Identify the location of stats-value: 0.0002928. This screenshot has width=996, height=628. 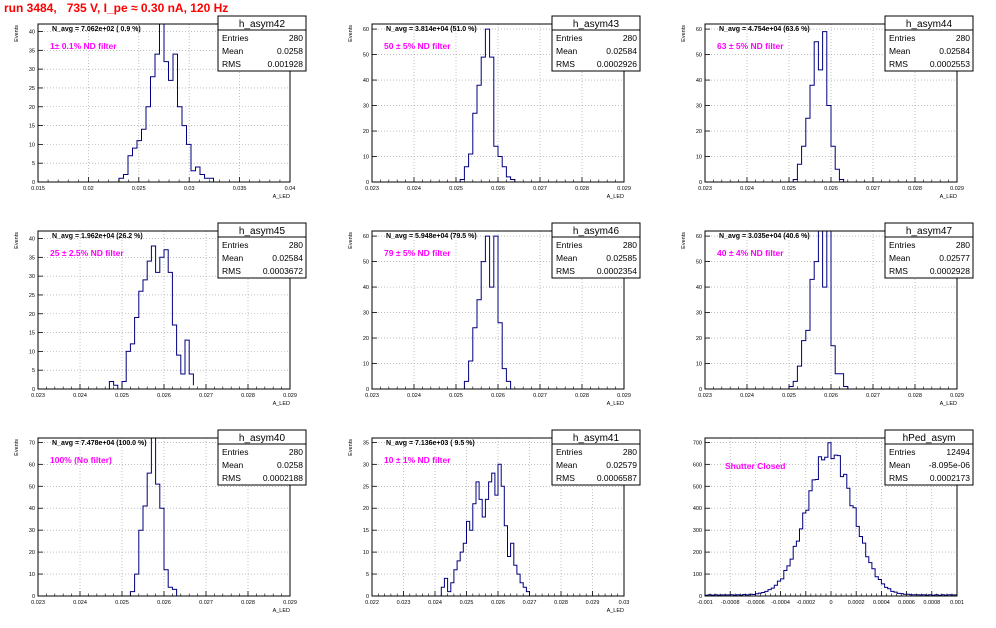
(950, 271).